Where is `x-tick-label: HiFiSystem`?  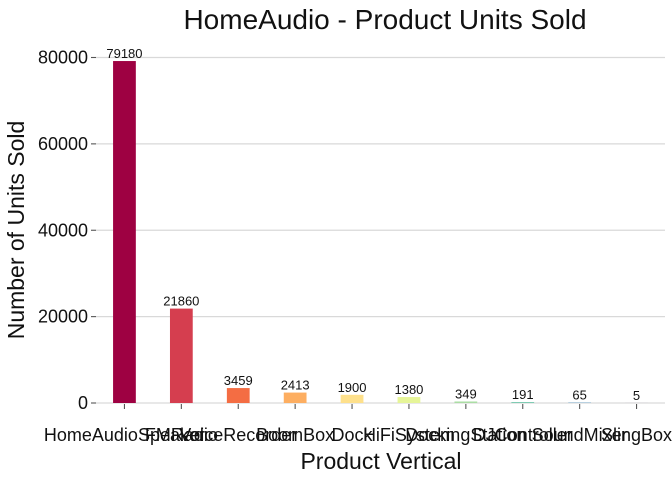
x-tick-label: HiFiSystem is located at coordinates (409, 435).